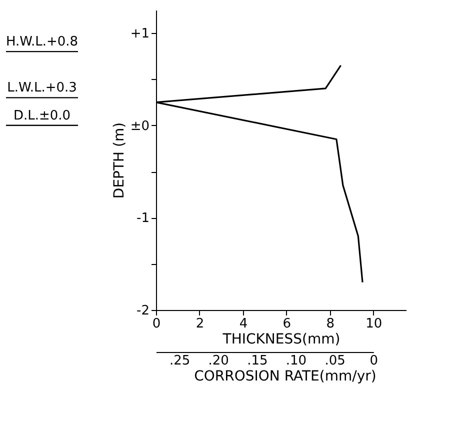  Describe the element at coordinates (143, 218) in the screenshot. I see `y-tick-label: -1` at that location.